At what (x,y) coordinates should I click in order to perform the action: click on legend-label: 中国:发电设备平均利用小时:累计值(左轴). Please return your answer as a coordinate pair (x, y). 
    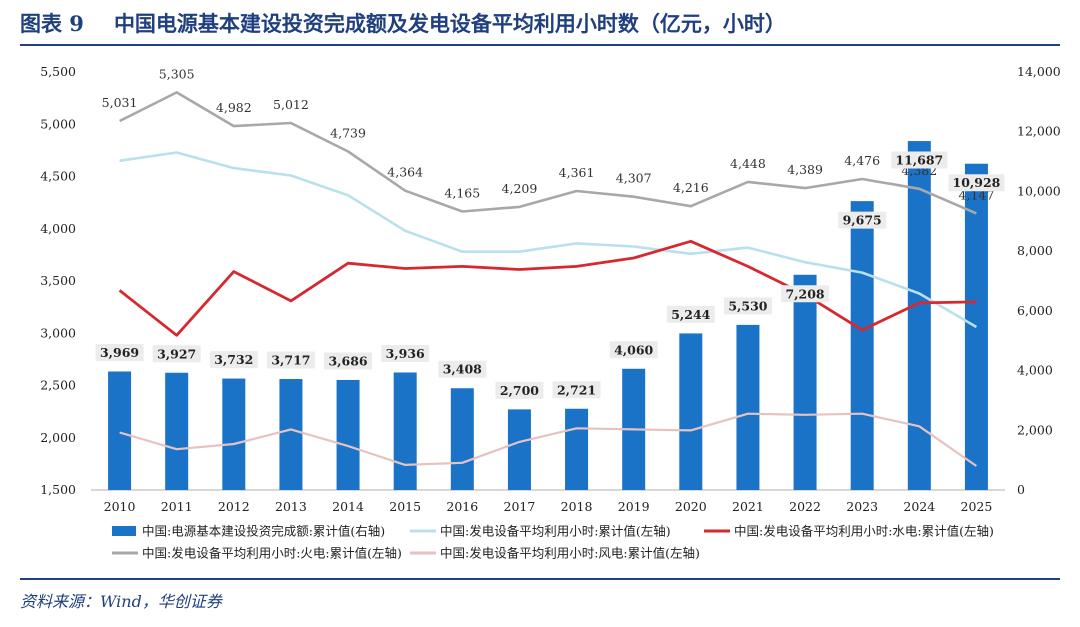
    Looking at the image, I should click on (555, 531).